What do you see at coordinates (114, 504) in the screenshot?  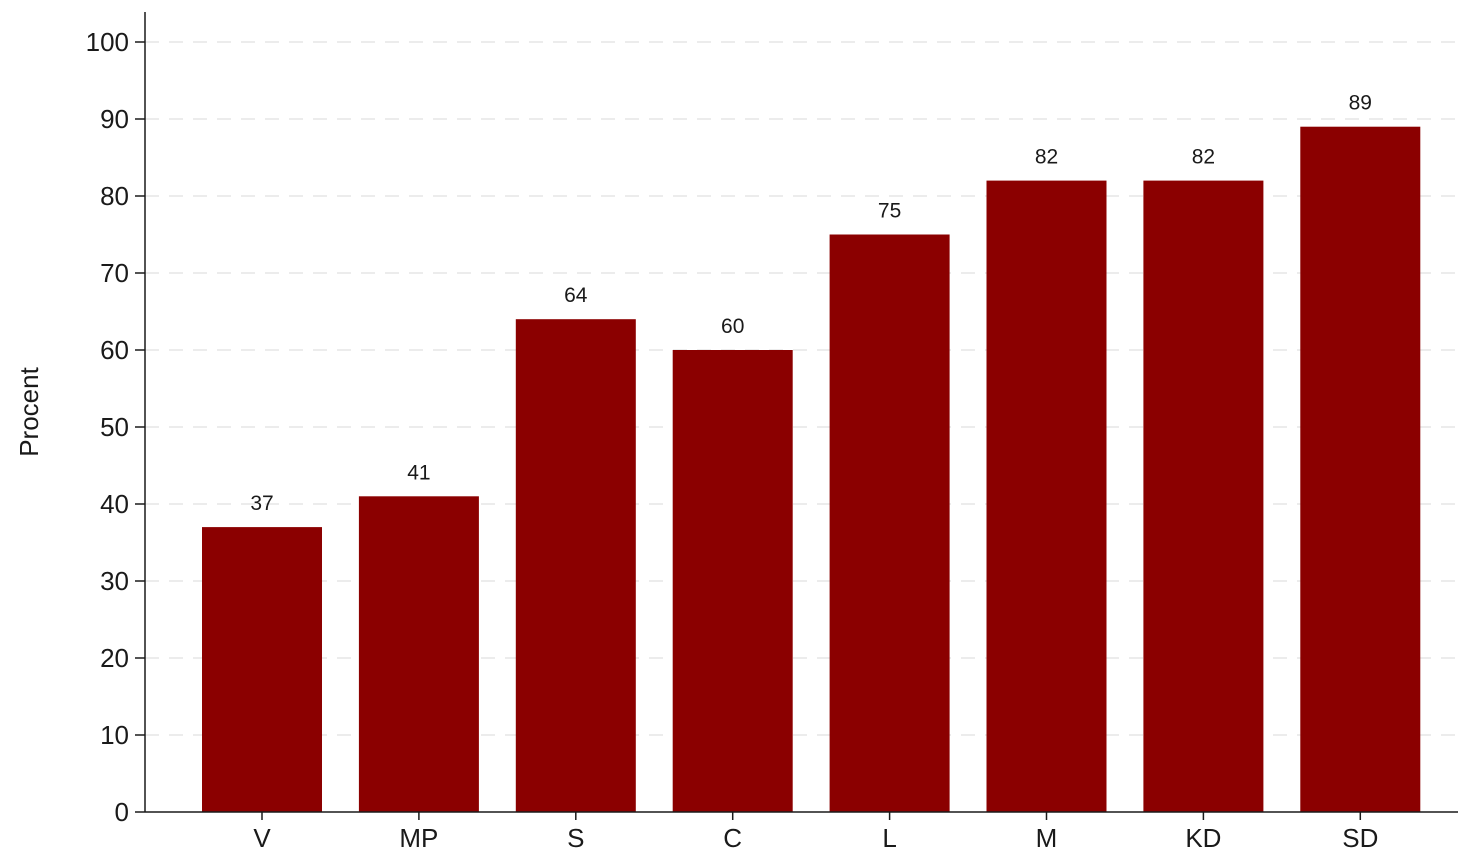 I see `y-tick-label: 40` at bounding box center [114, 504].